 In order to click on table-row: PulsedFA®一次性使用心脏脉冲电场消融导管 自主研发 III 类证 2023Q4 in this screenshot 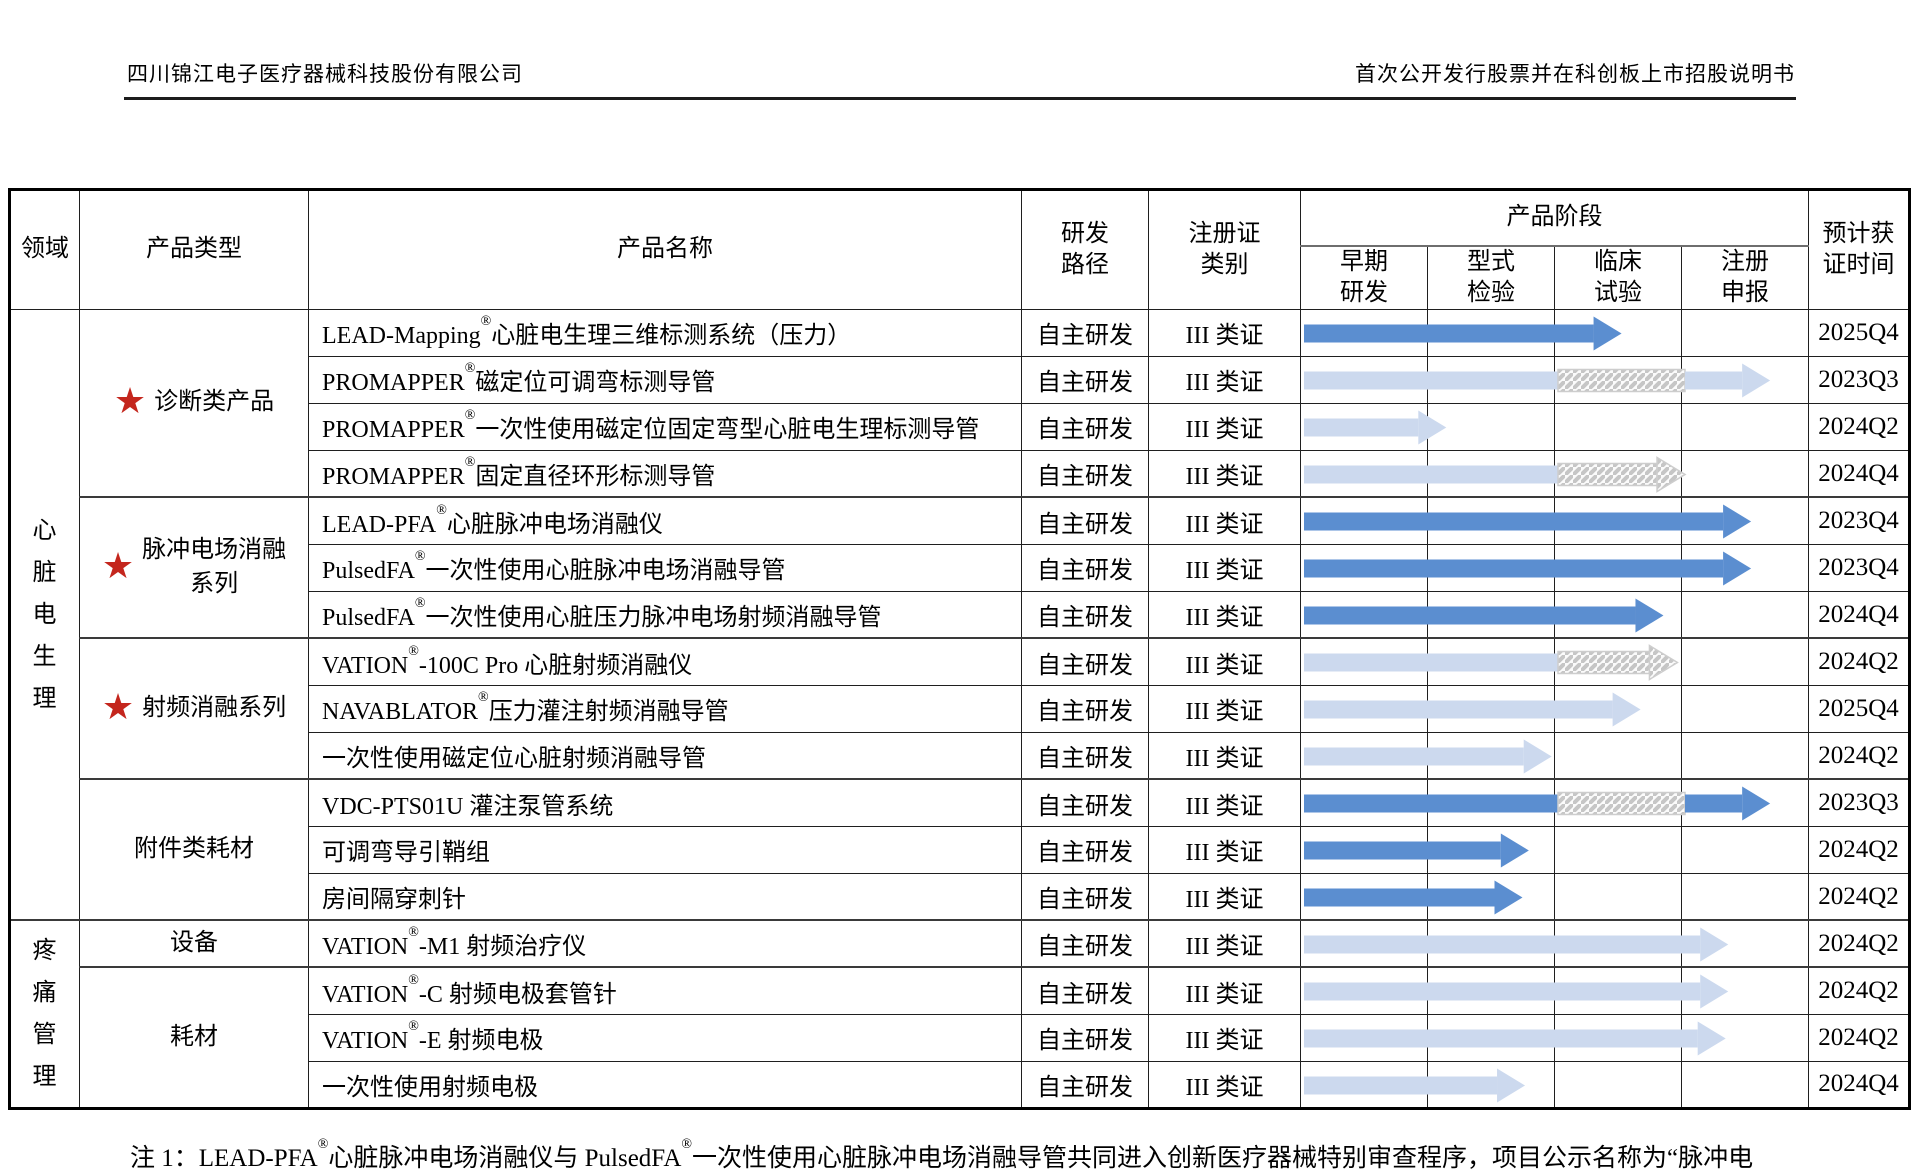, I will do `click(960, 567)`.